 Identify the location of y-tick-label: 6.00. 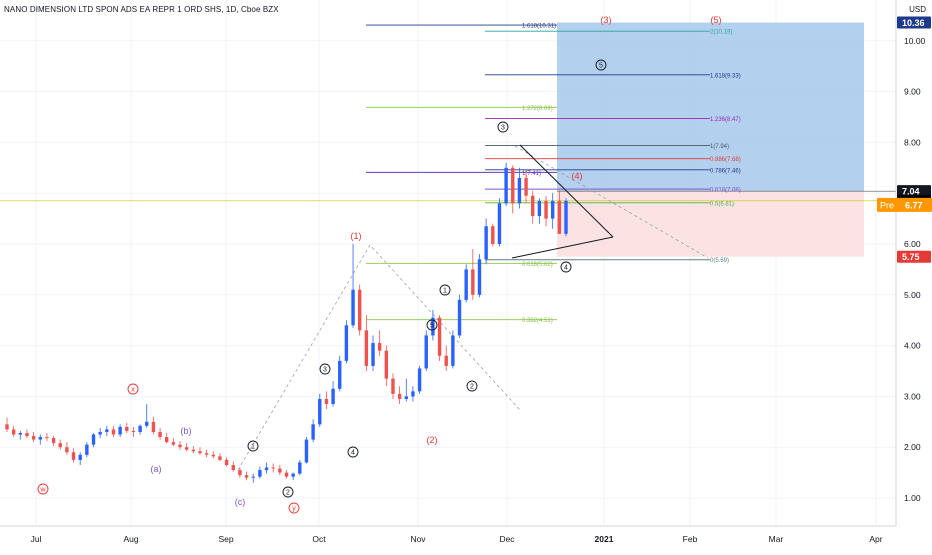
(912, 244).